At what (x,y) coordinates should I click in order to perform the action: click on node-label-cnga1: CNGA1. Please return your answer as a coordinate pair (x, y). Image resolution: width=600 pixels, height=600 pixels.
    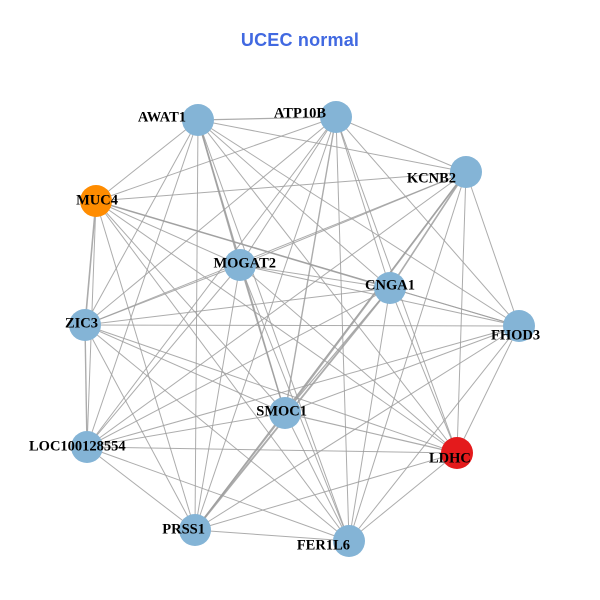
    Looking at the image, I should click on (390, 285).